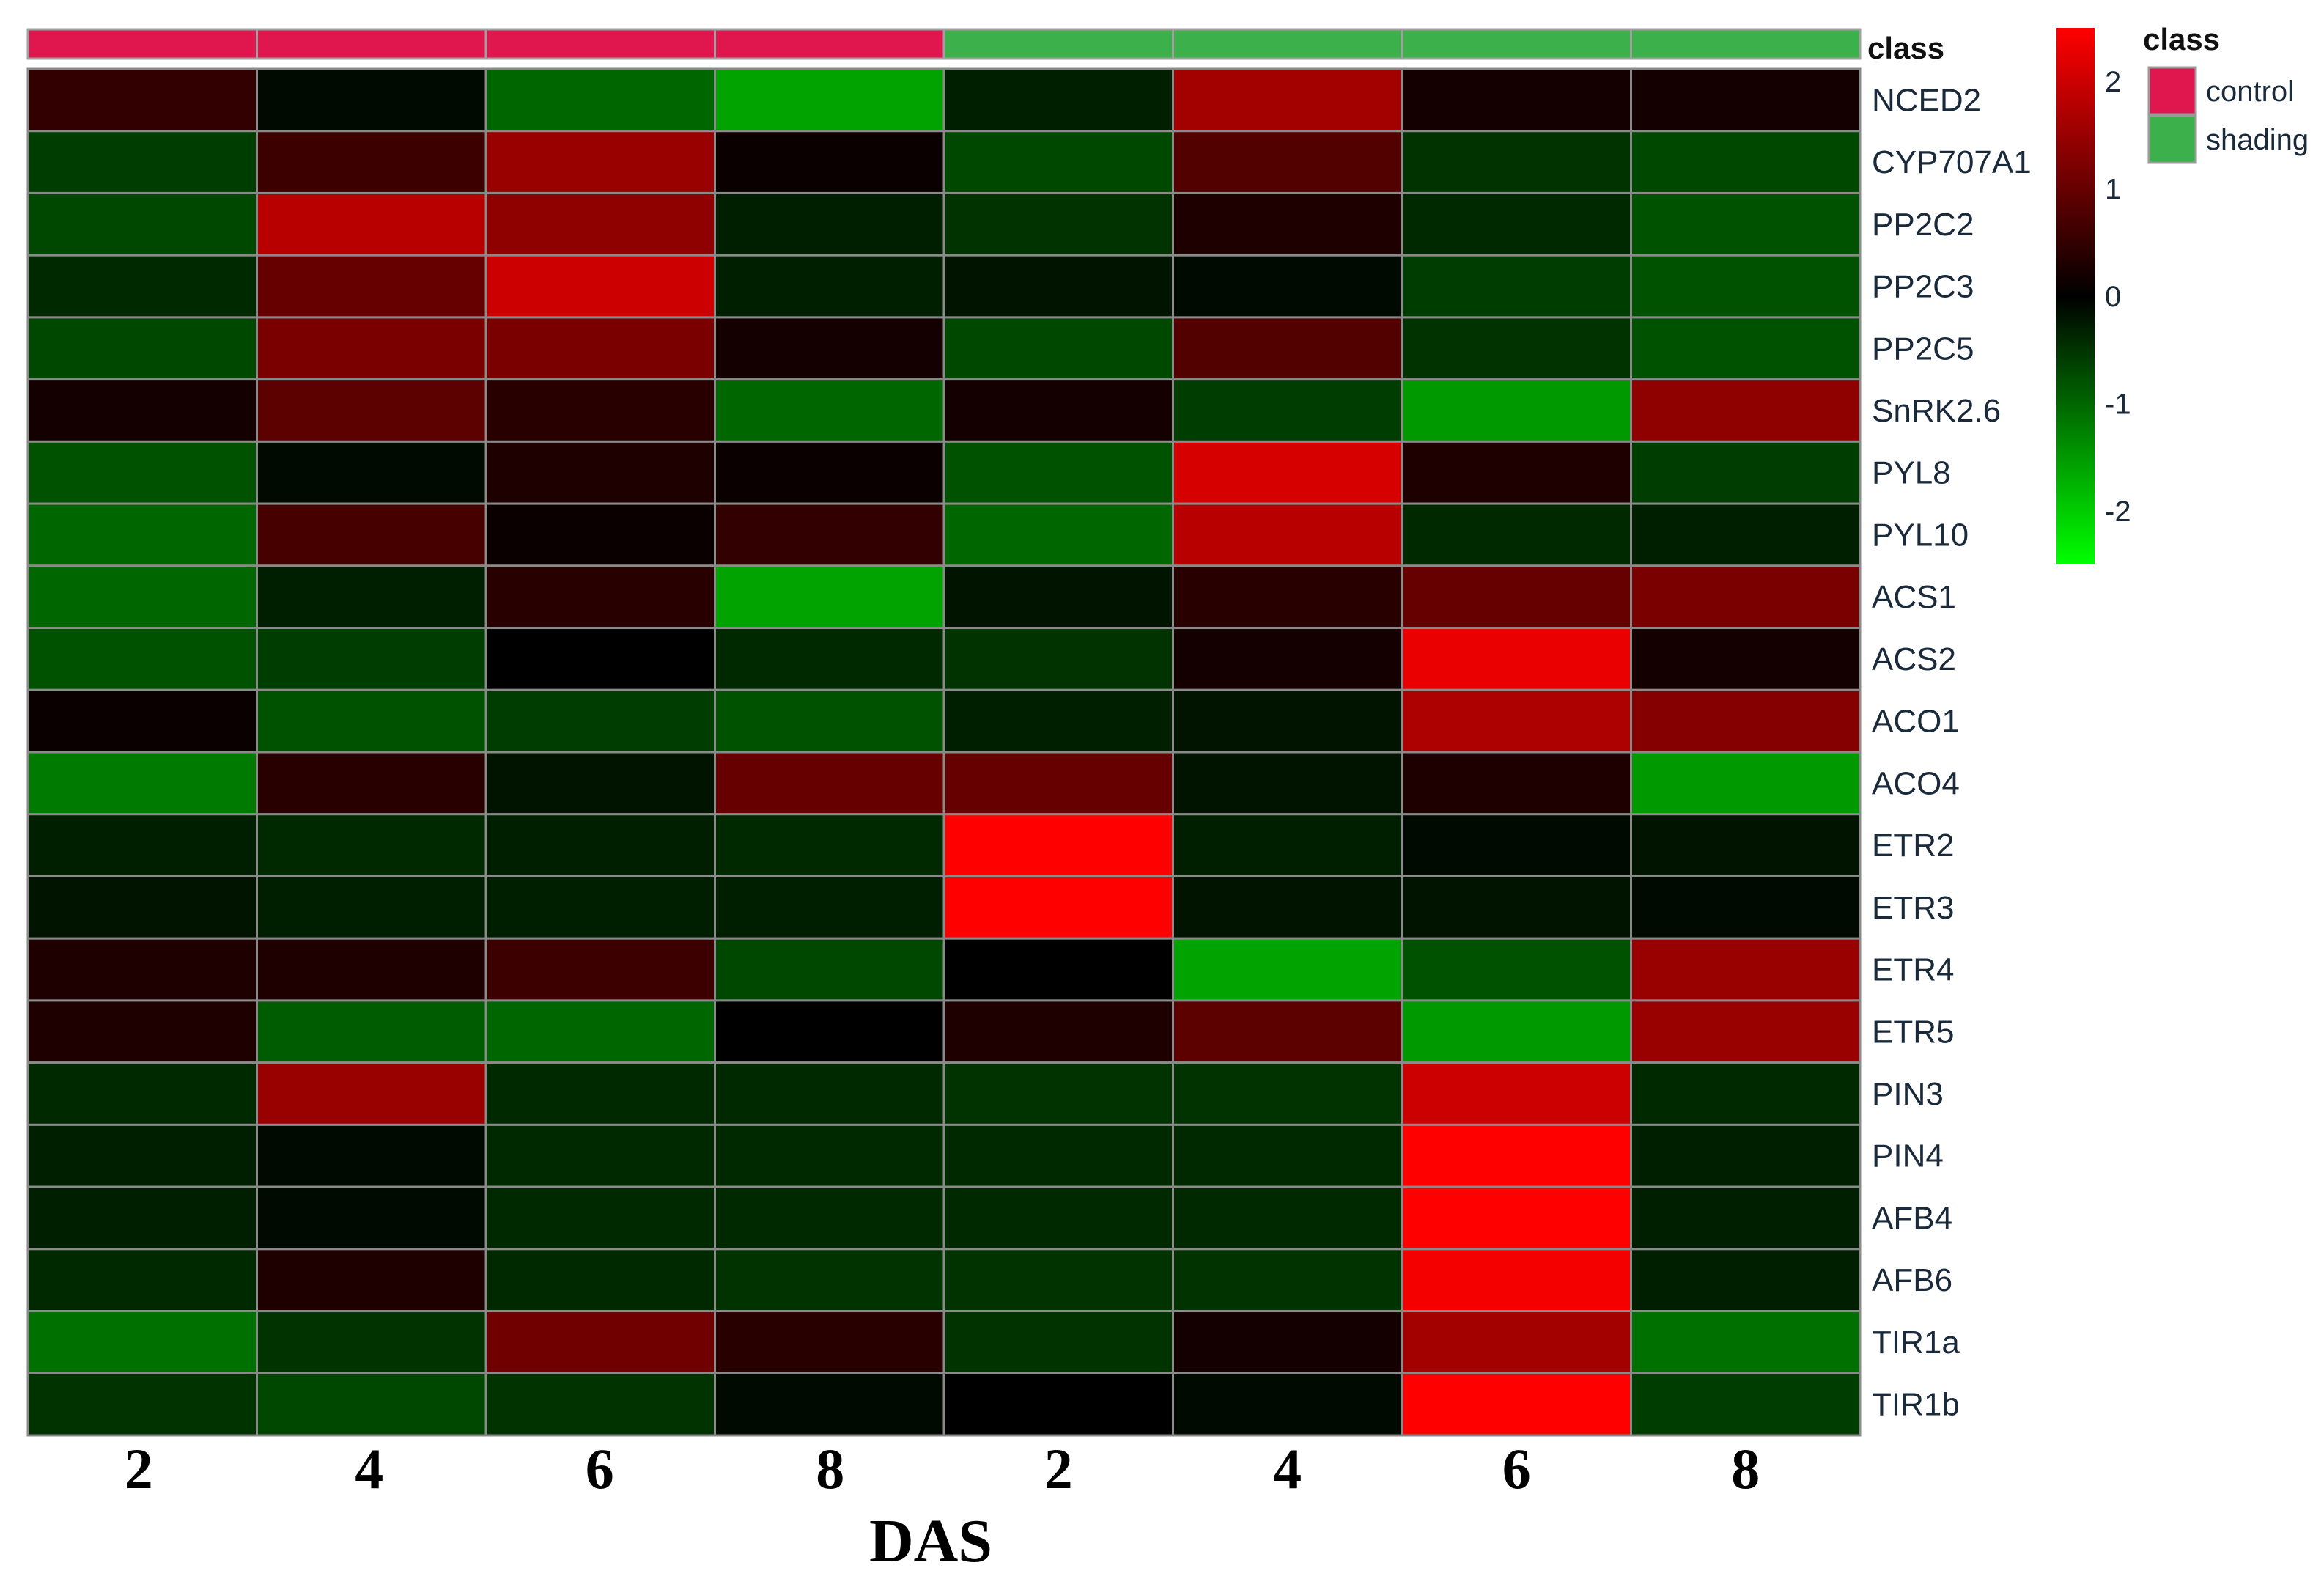 This screenshot has width=2324, height=1590. Describe the element at coordinates (1911, 473) in the screenshot. I see `row-label: PYL8` at that location.